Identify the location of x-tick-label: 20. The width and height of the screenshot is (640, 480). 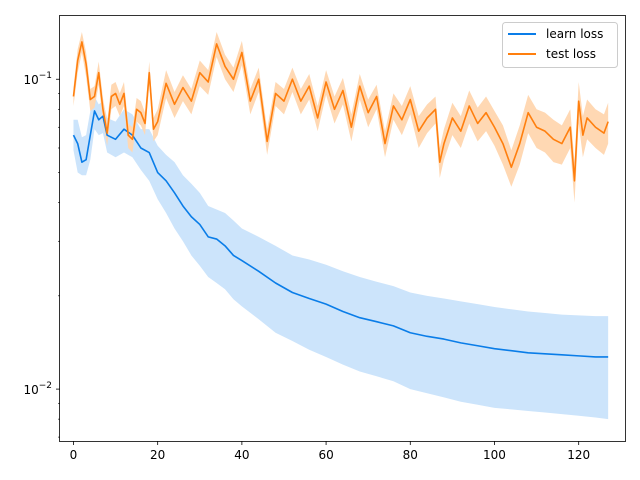
(157, 455).